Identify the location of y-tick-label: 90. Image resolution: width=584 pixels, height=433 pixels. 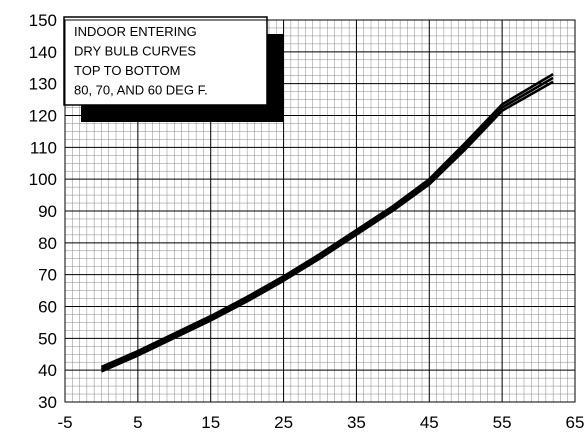
(47, 211).